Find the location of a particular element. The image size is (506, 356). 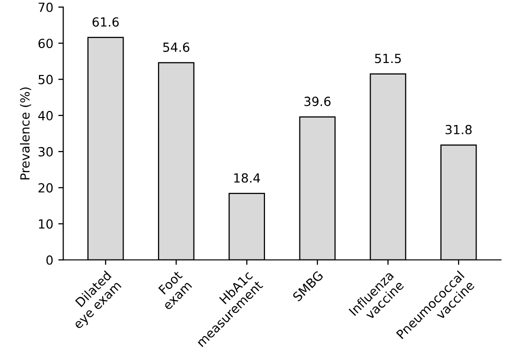

data-label: 31.8 is located at coordinates (459, 129).